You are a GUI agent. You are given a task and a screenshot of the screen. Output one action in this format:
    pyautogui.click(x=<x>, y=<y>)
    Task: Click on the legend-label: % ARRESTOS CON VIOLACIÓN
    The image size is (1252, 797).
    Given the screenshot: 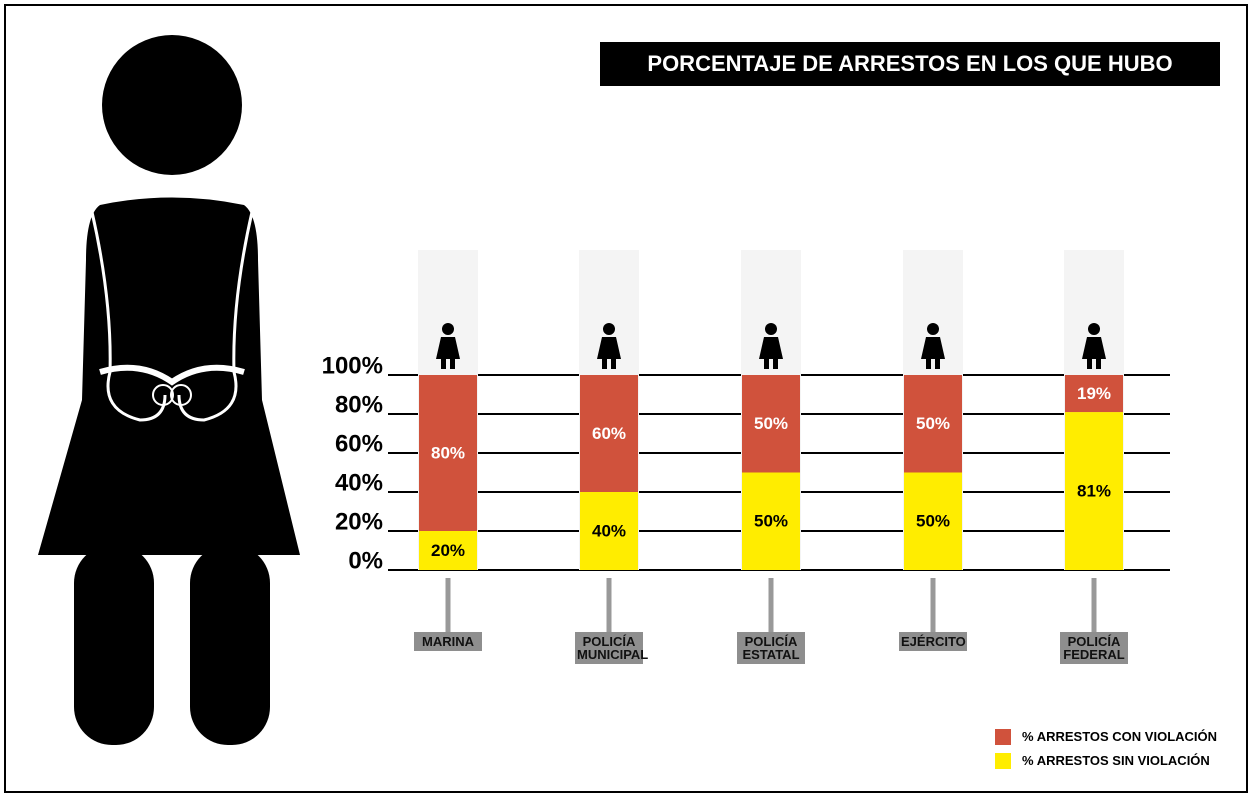 What is the action you would take?
    pyautogui.click(x=1120, y=736)
    